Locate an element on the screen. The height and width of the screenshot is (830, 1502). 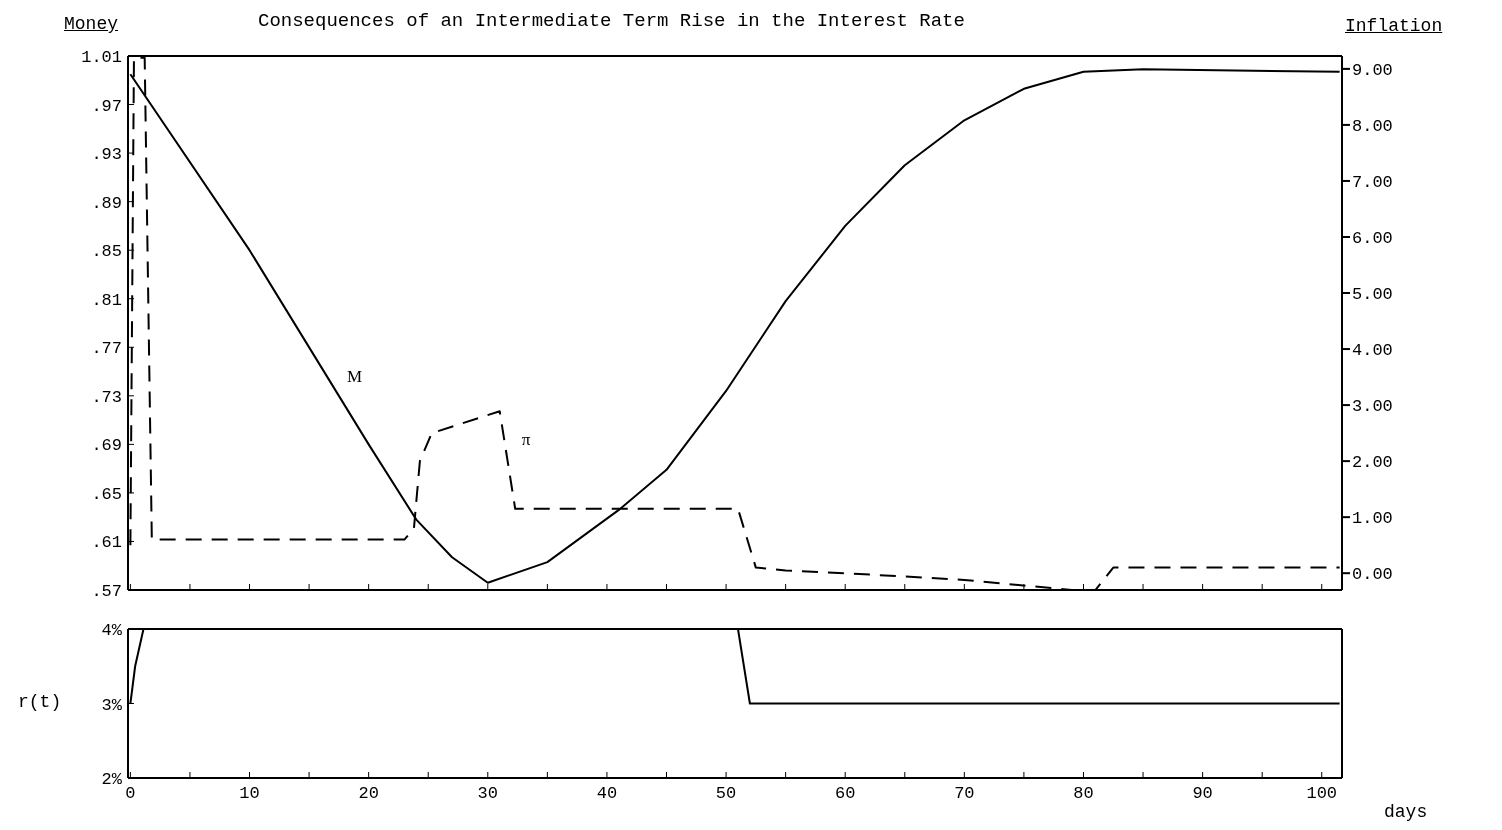
y2-tick-label: 4.00 is located at coordinates (1372, 351).